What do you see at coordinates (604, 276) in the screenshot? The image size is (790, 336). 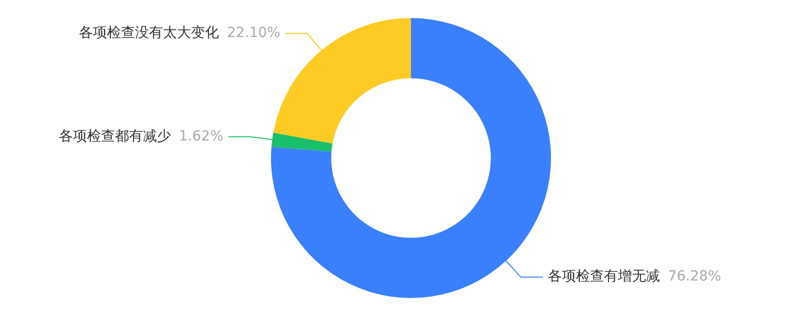 I see `slice-label: 各项检查有增无减` at bounding box center [604, 276].